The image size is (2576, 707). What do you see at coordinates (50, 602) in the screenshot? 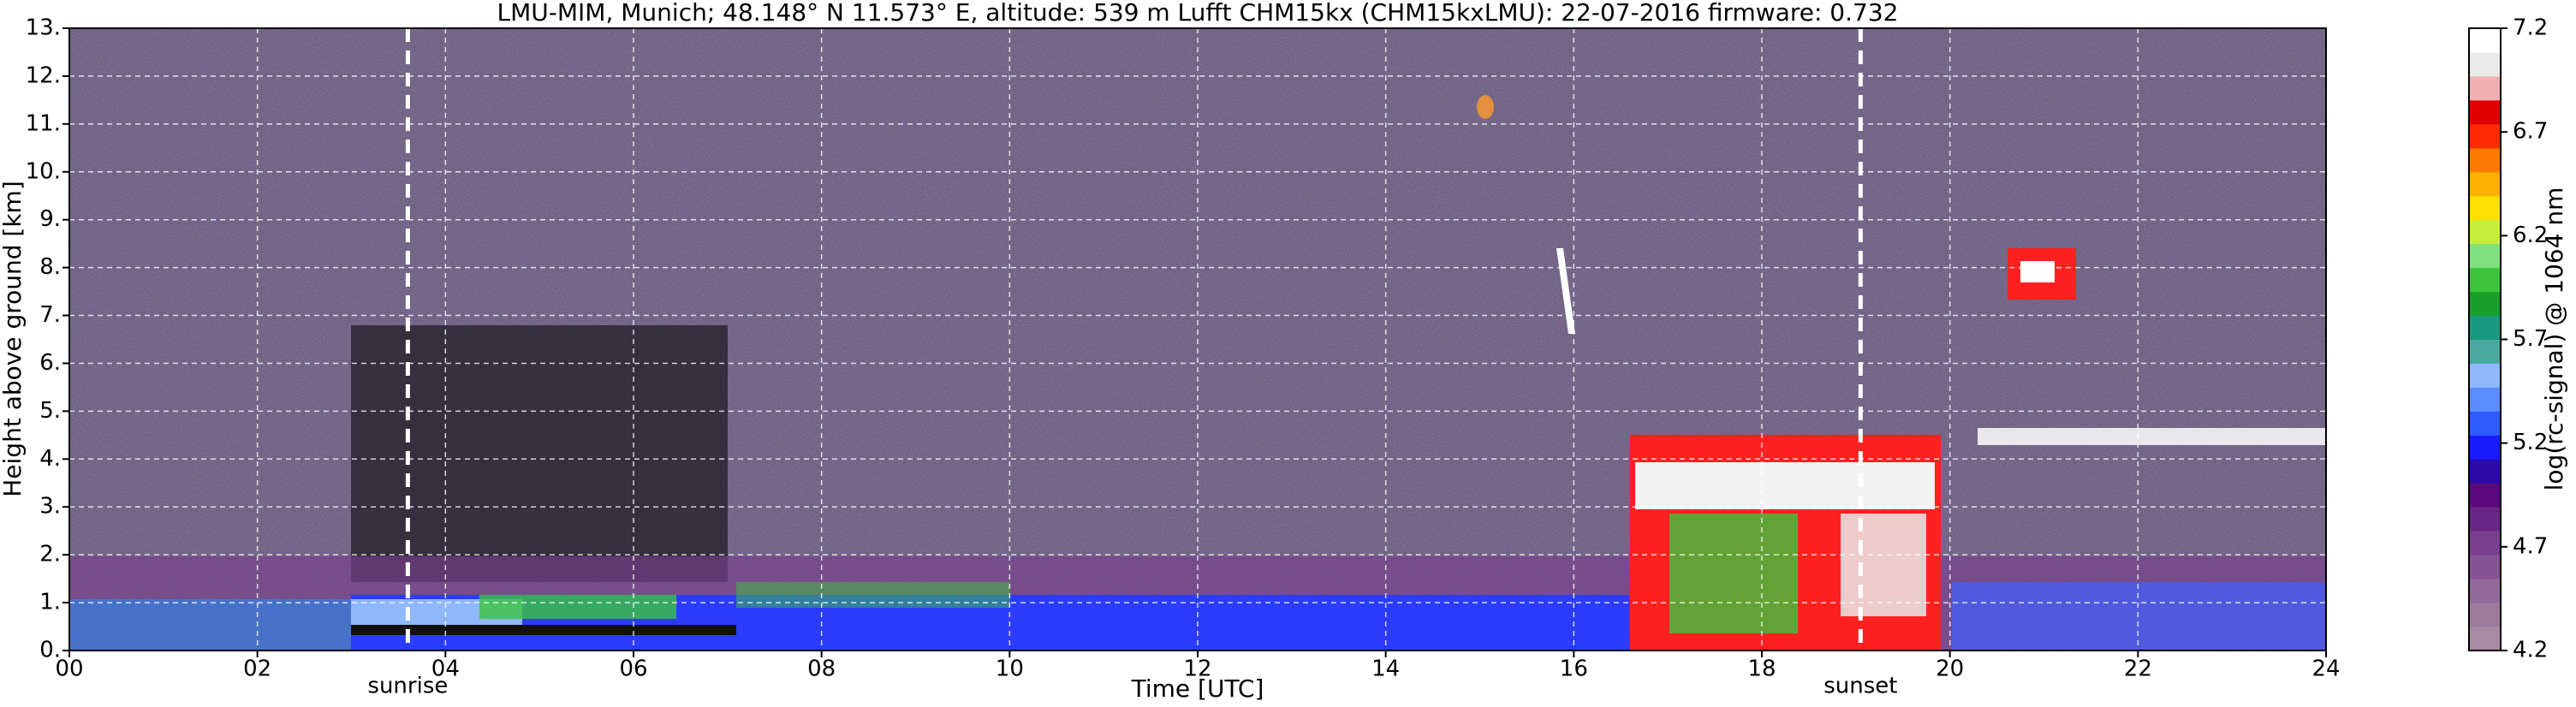
I see `y-tick-label: 1.` at bounding box center [50, 602].